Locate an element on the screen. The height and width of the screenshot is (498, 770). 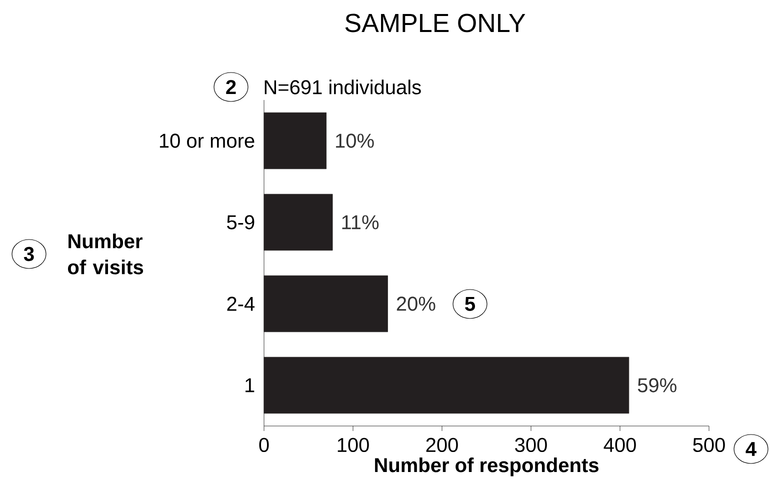
y-tick-label: 10 or more is located at coordinates (207, 141).